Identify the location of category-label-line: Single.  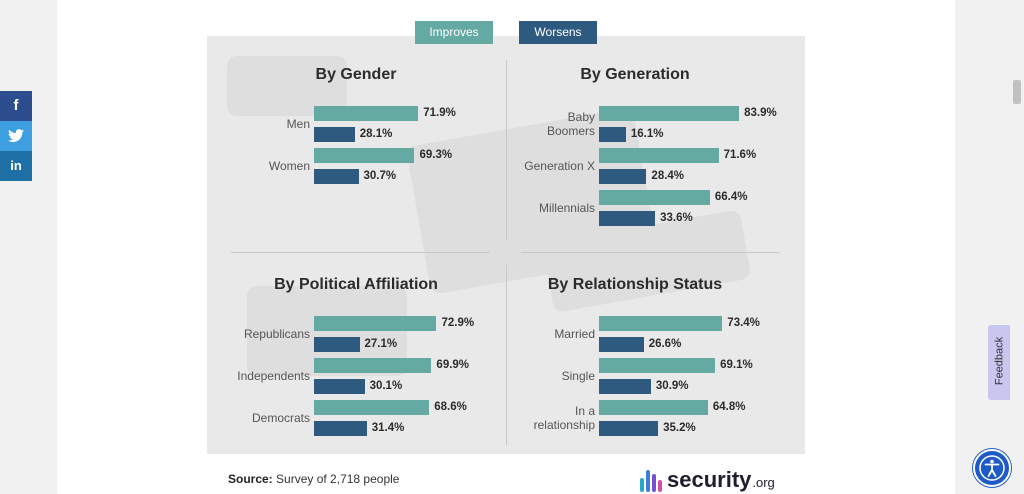
(578, 376).